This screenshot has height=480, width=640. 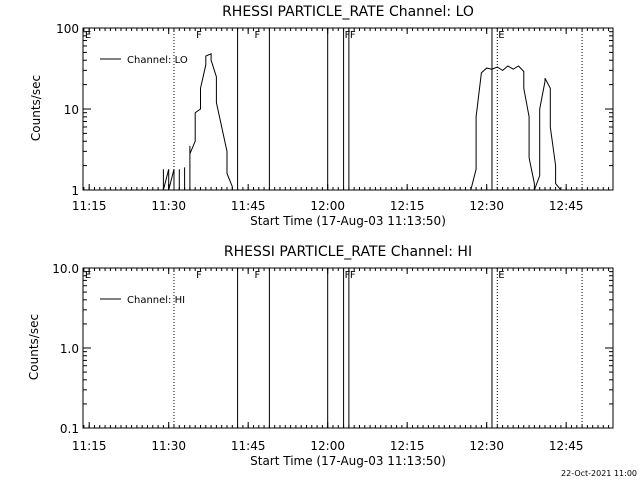 I want to click on x-axis-label-hi: Start Time (17-Aug-03 11:13:50), so click(x=348, y=461).